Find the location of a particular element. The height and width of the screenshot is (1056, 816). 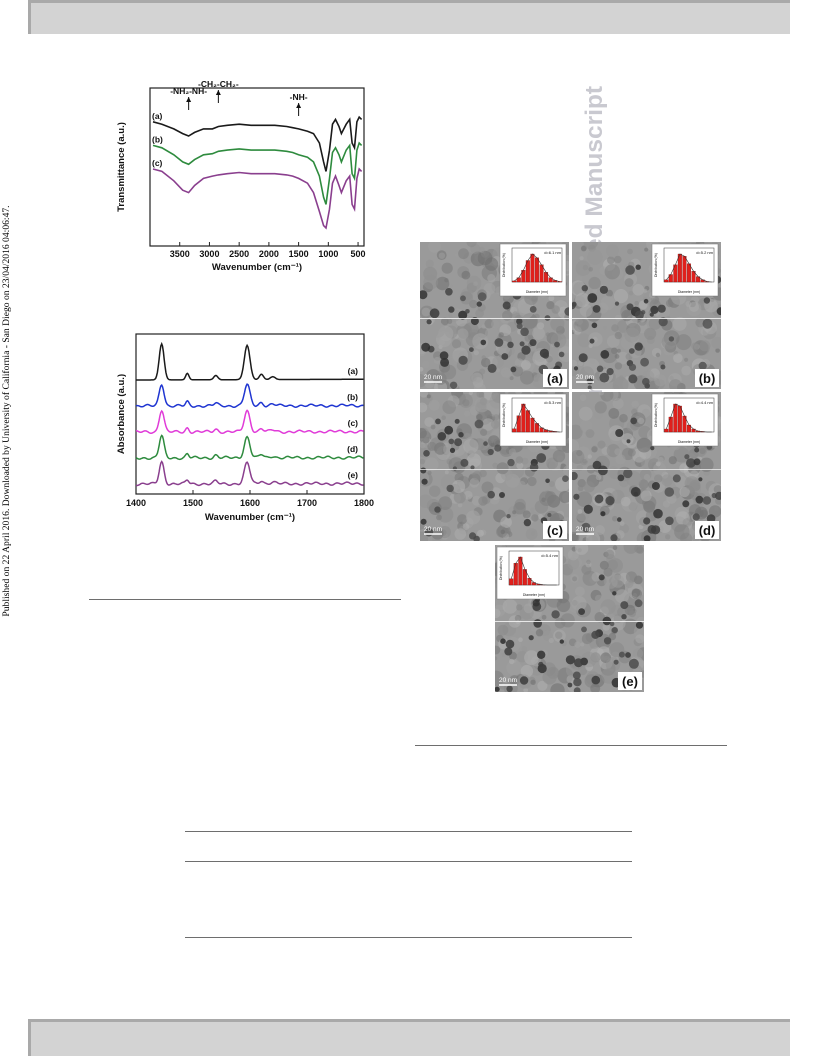

abs-series-label: (e) is located at coordinates (353, 475).